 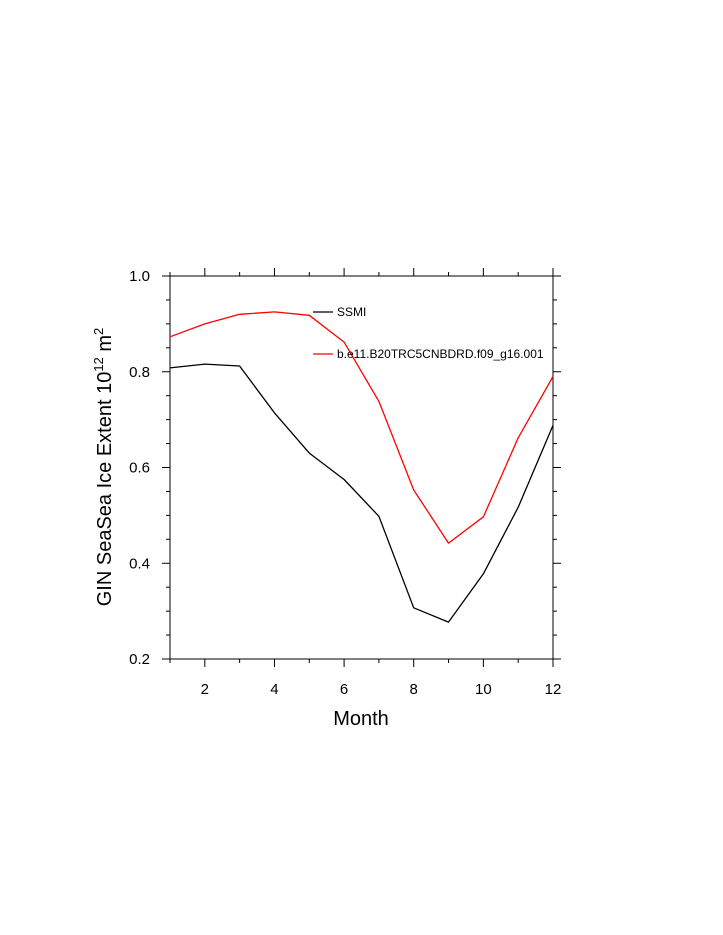 I want to click on y-tick-label: 1.0, so click(x=139, y=276).